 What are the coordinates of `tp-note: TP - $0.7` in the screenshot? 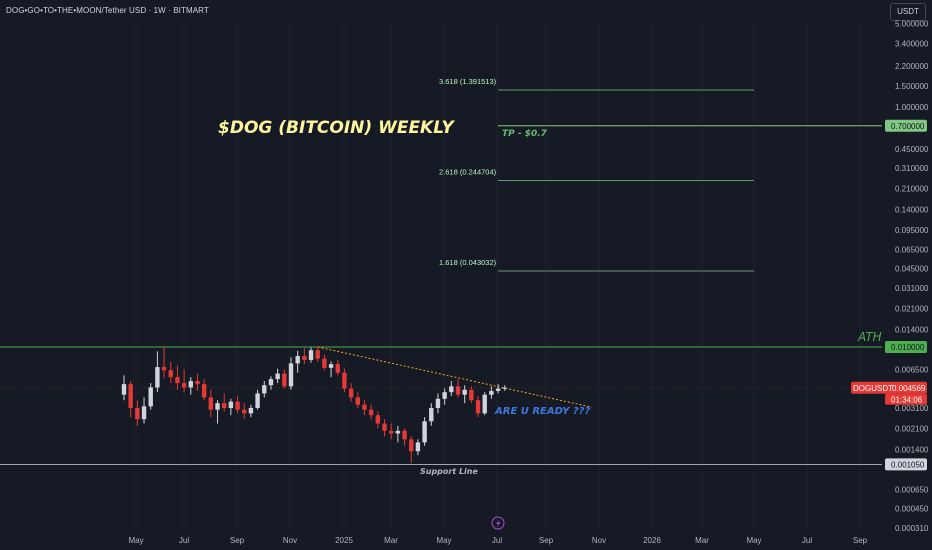 It's located at (525, 134).